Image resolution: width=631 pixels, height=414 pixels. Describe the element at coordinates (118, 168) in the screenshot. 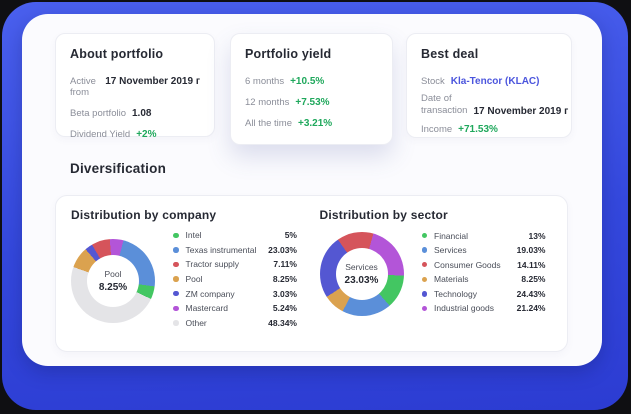

I see `diversification-heading: Diversification` at that location.